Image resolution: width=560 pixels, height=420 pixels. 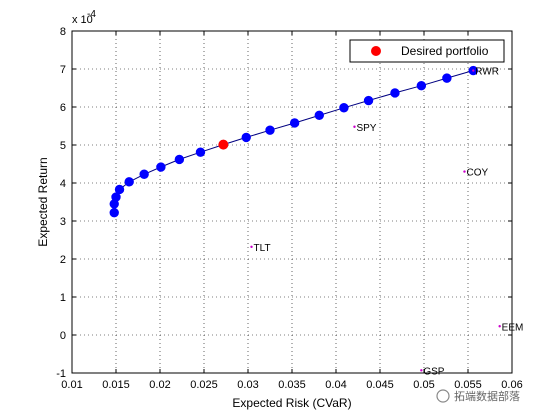 I want to click on y-exponent-power: -4, so click(x=91, y=14).